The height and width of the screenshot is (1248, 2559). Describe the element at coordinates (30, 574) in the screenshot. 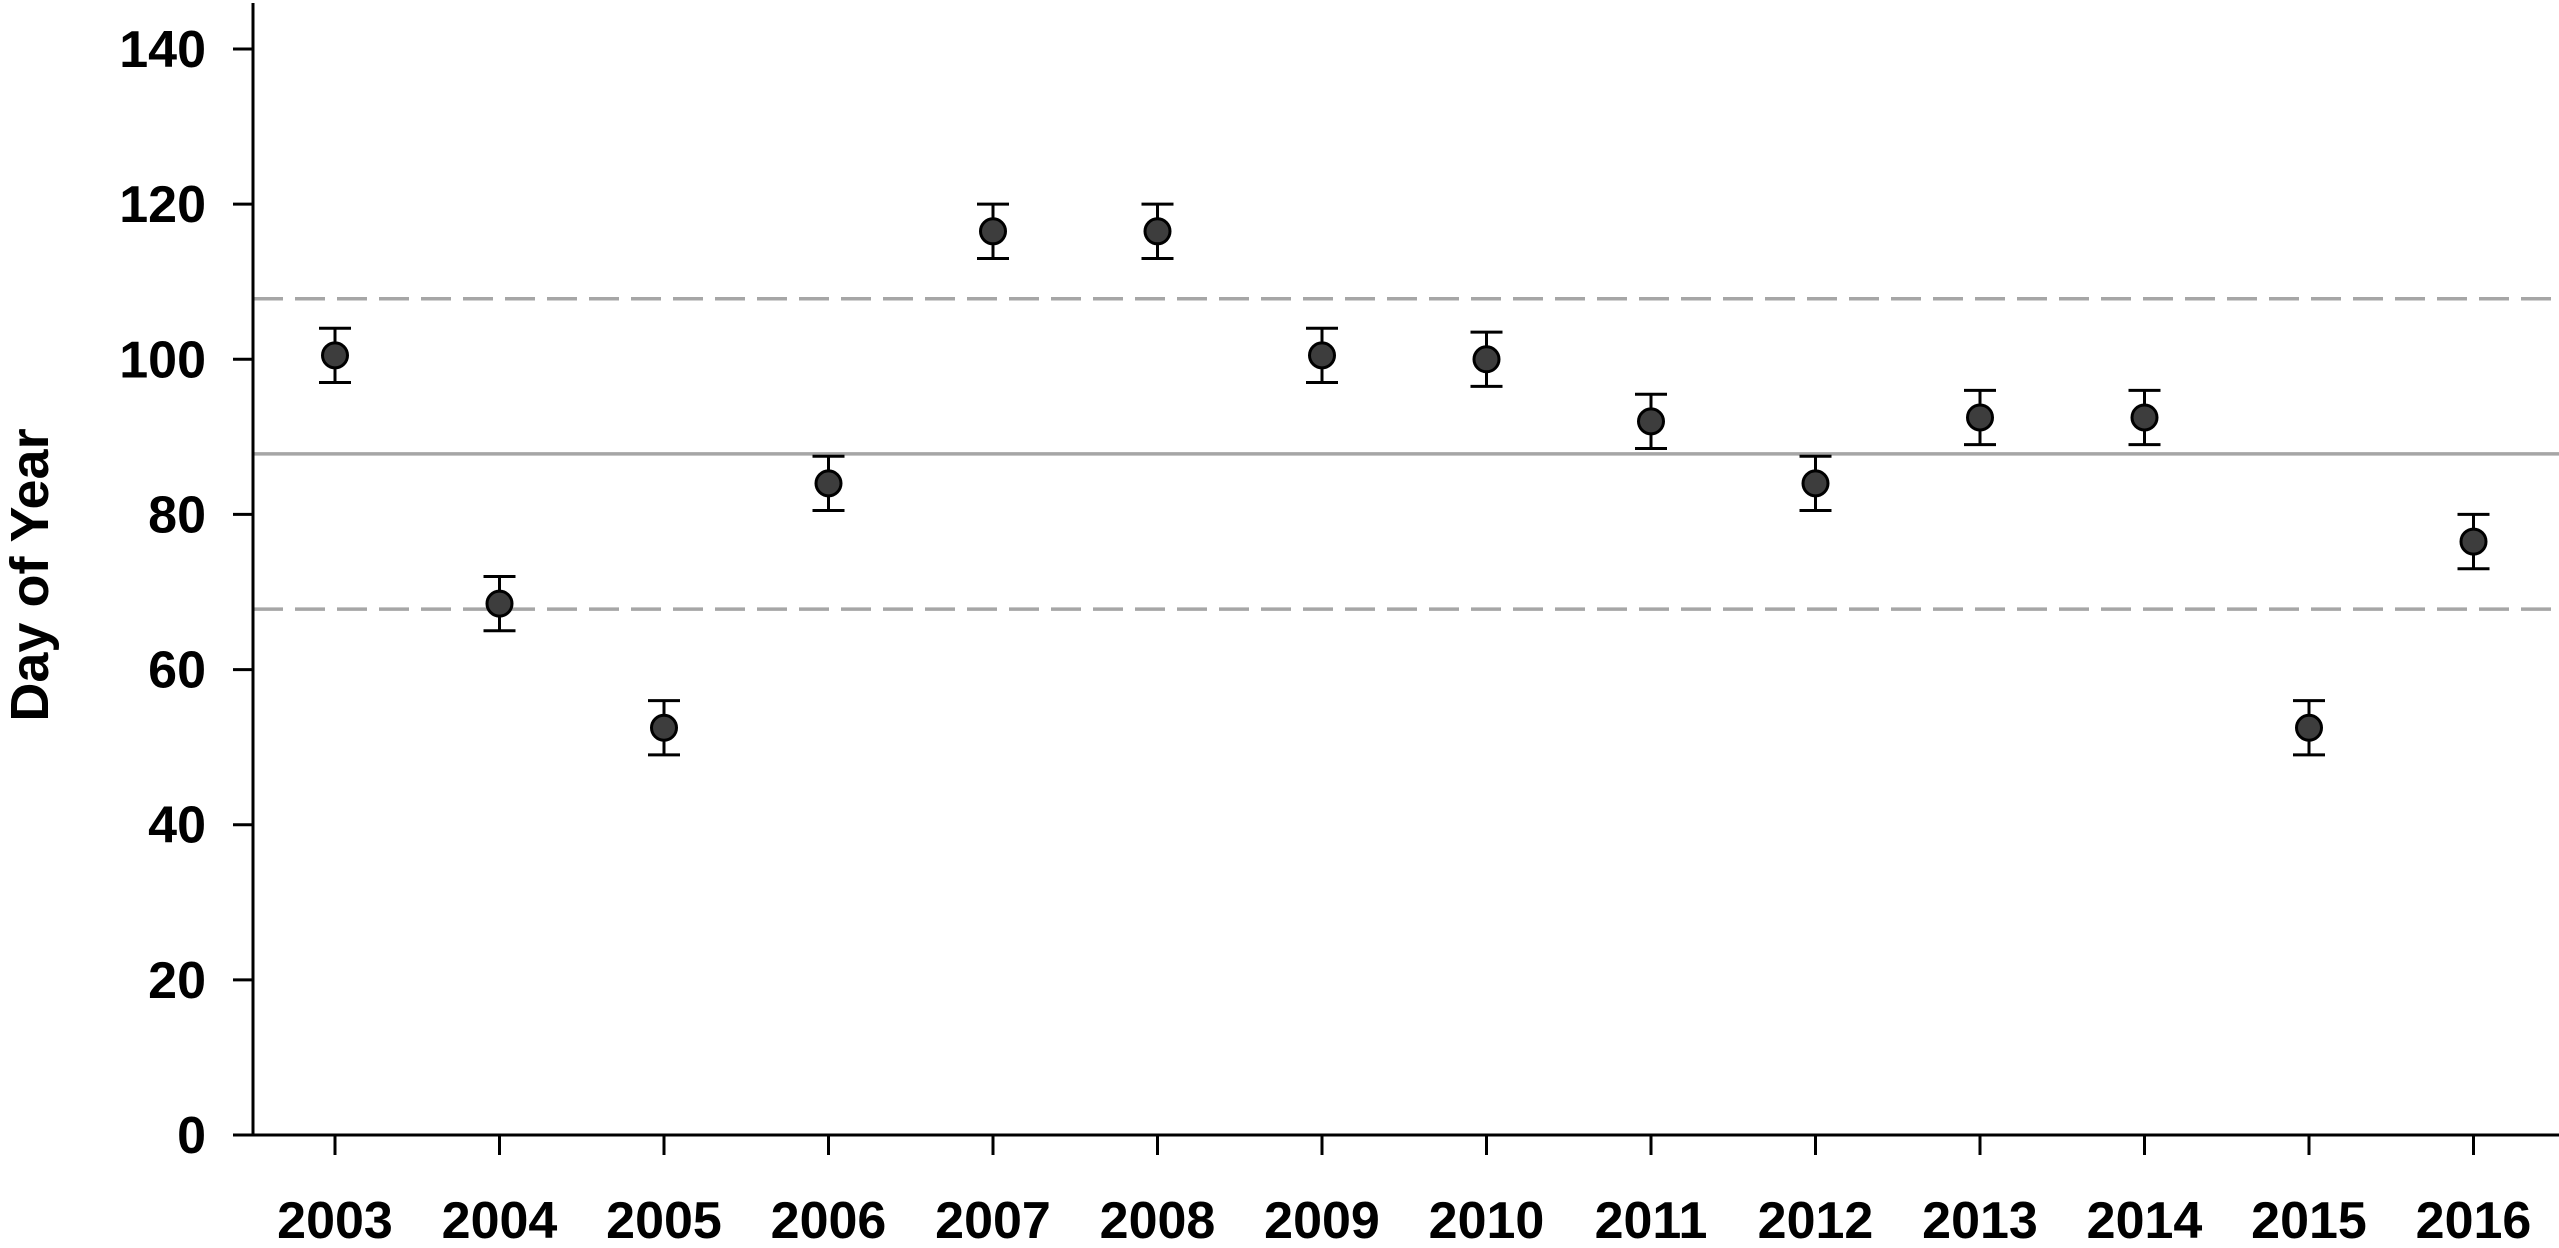

I see `y-axis-label: Day of Year` at that location.